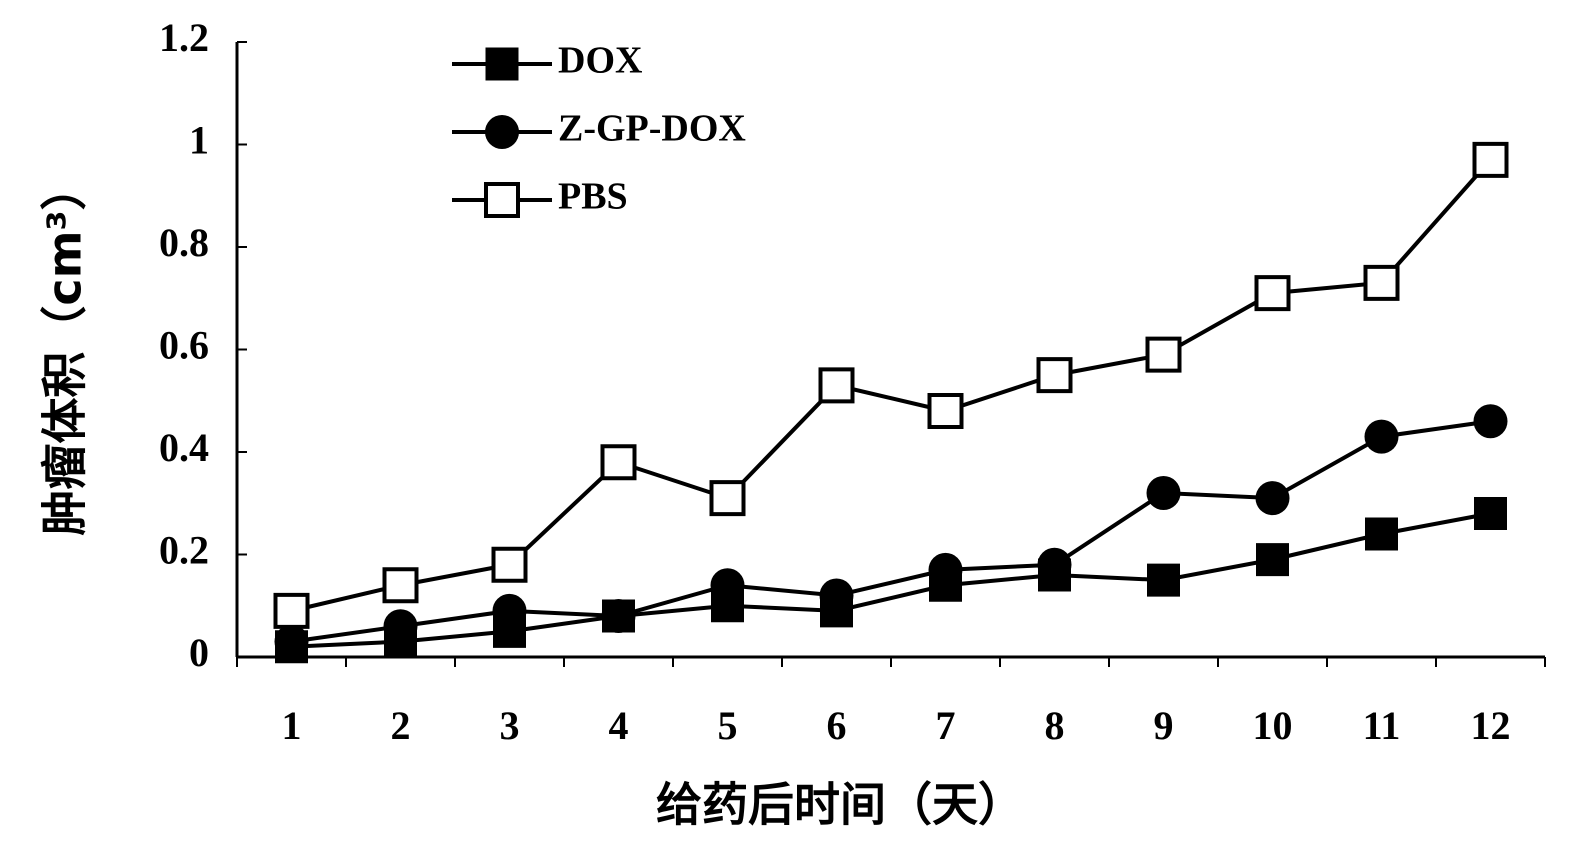 This screenshot has width=1596, height=865. What do you see at coordinates (401, 725) in the screenshot?
I see `x-tick-label: 2` at bounding box center [401, 725].